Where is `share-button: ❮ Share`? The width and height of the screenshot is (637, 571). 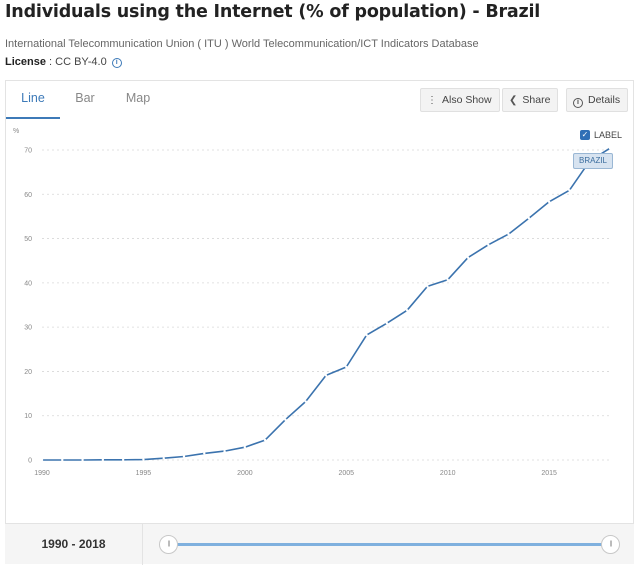
share-button: ❮ Share is located at coordinates (530, 100).